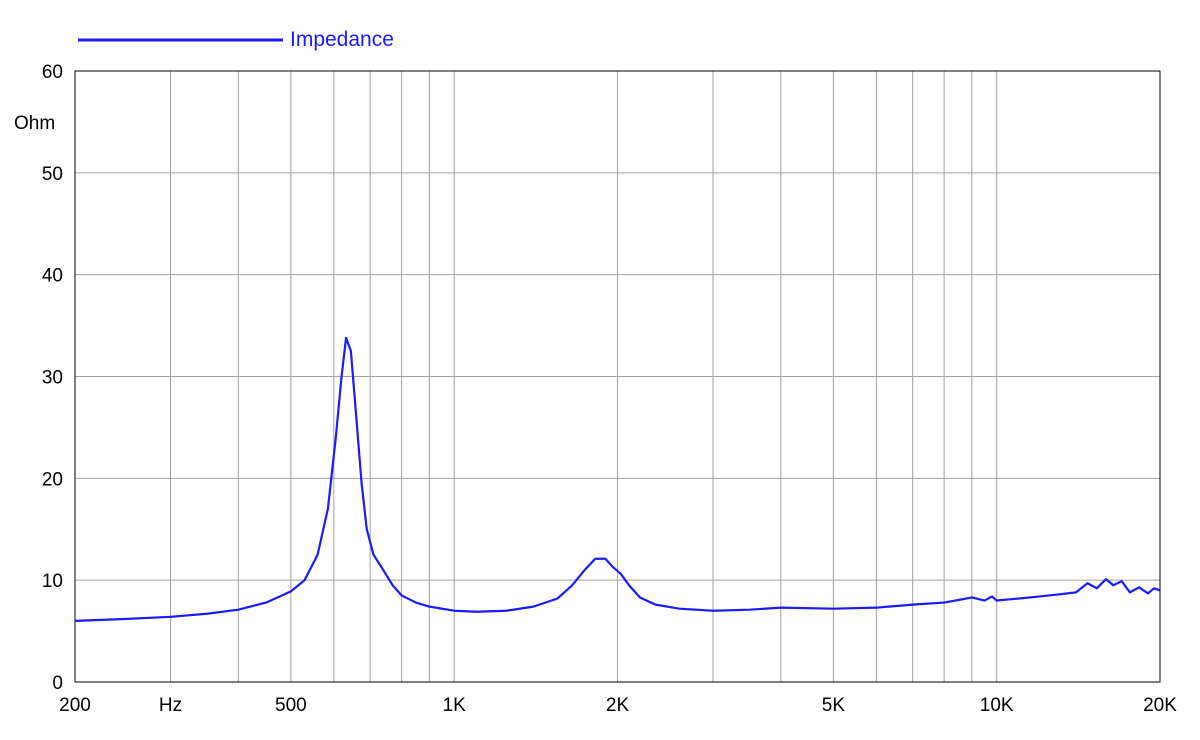 Image resolution: width=1200 pixels, height=740 pixels. I want to click on y-tick-label: 20, so click(52, 479).